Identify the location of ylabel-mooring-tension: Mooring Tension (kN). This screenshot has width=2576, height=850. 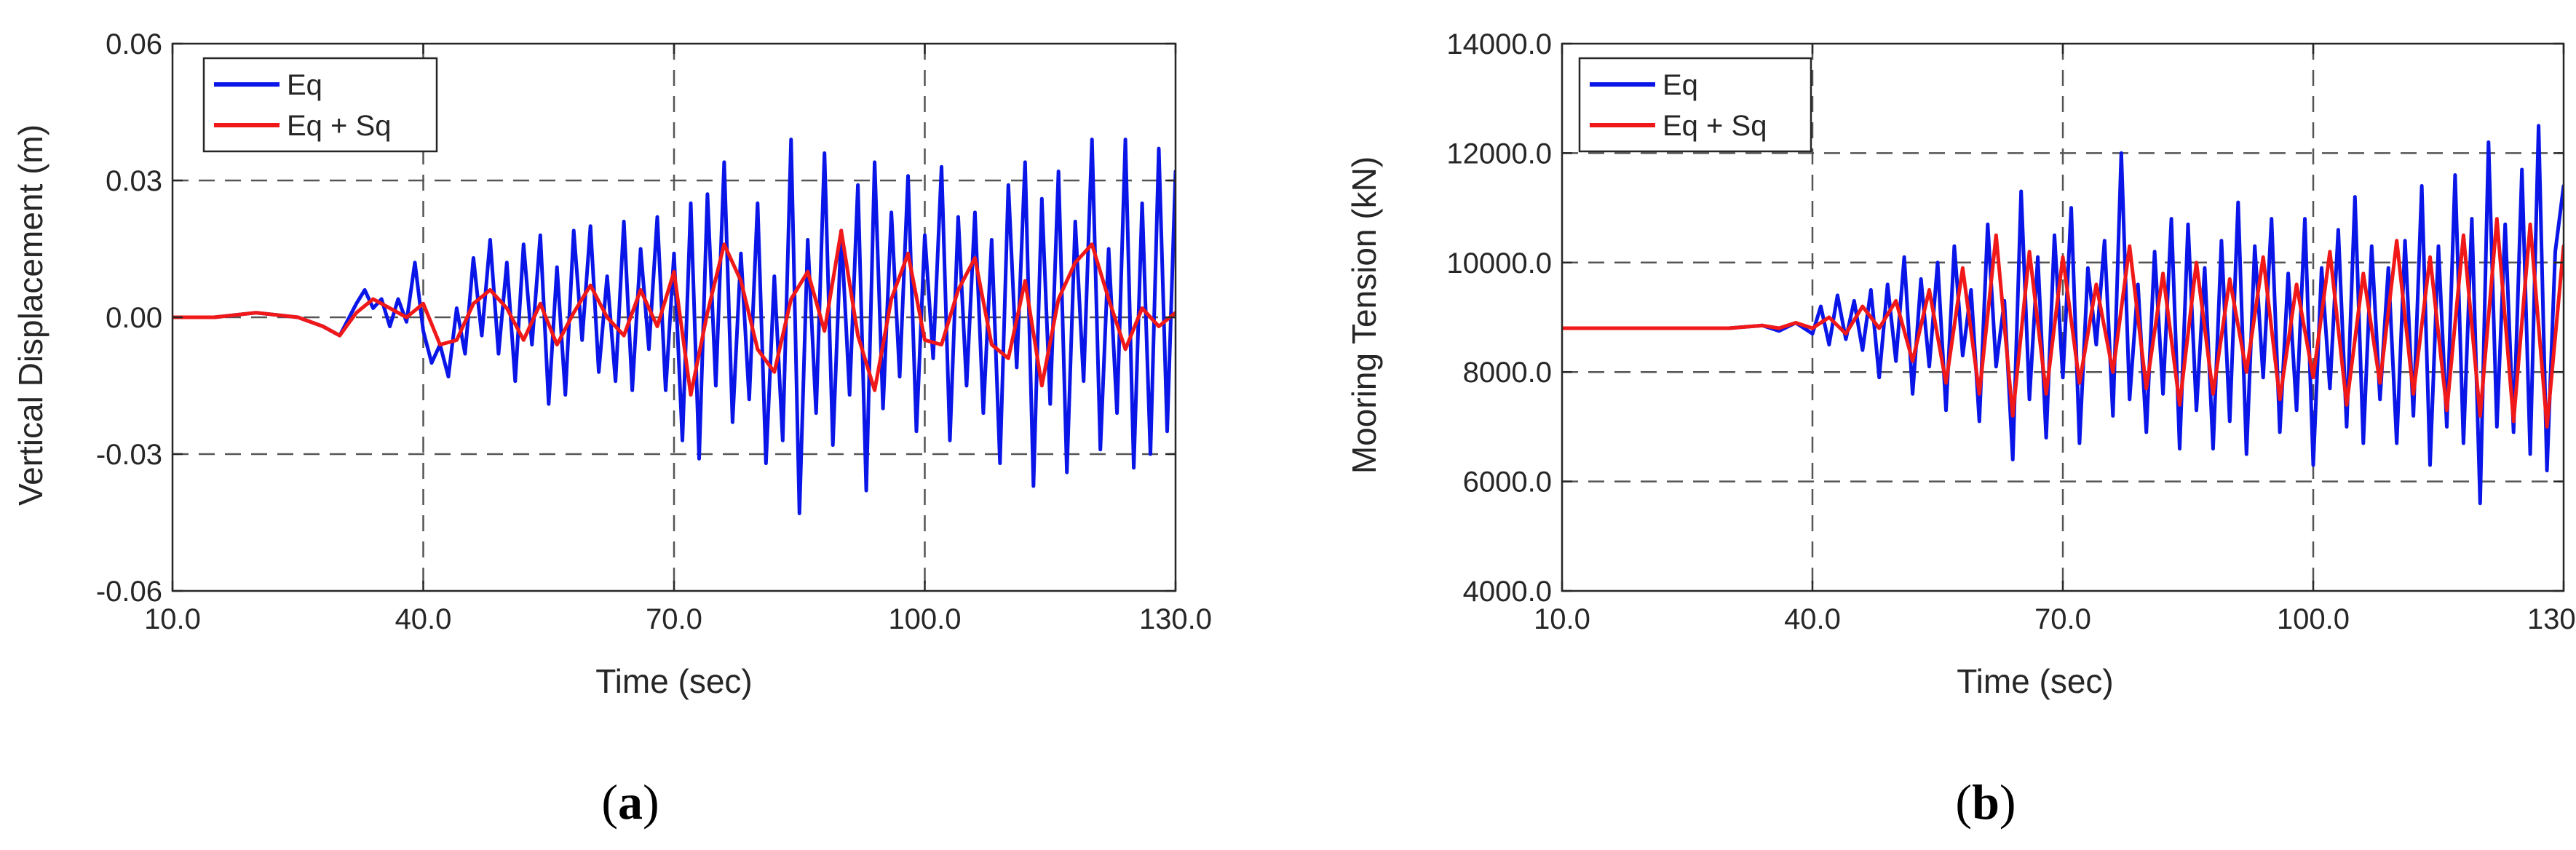
(1364, 315).